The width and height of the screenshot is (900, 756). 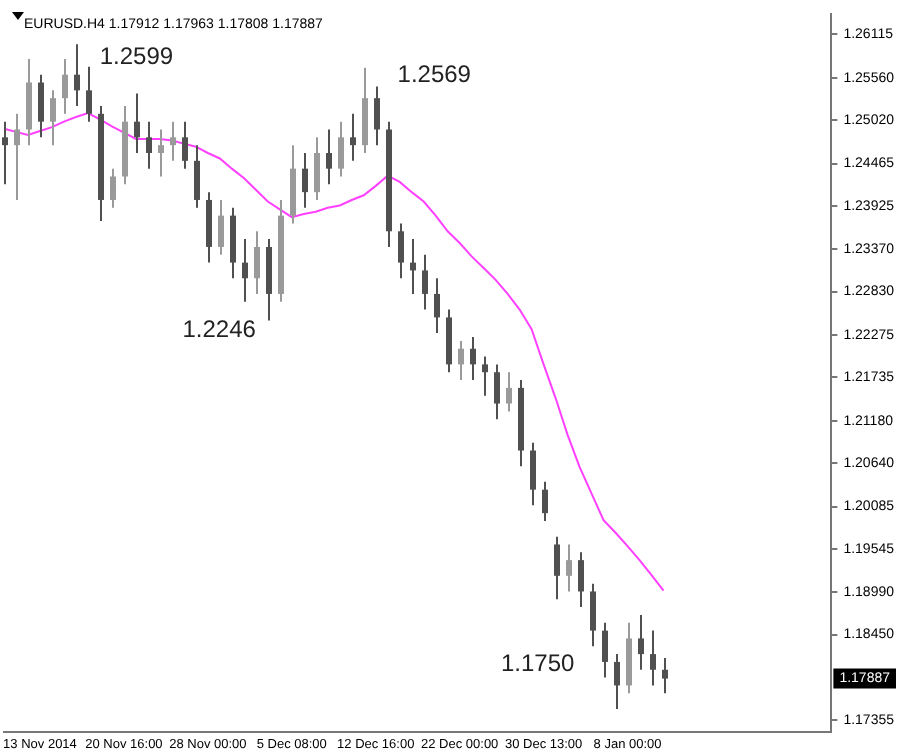 What do you see at coordinates (538, 662) in the screenshot?
I see `annotation: 1.1750` at bounding box center [538, 662].